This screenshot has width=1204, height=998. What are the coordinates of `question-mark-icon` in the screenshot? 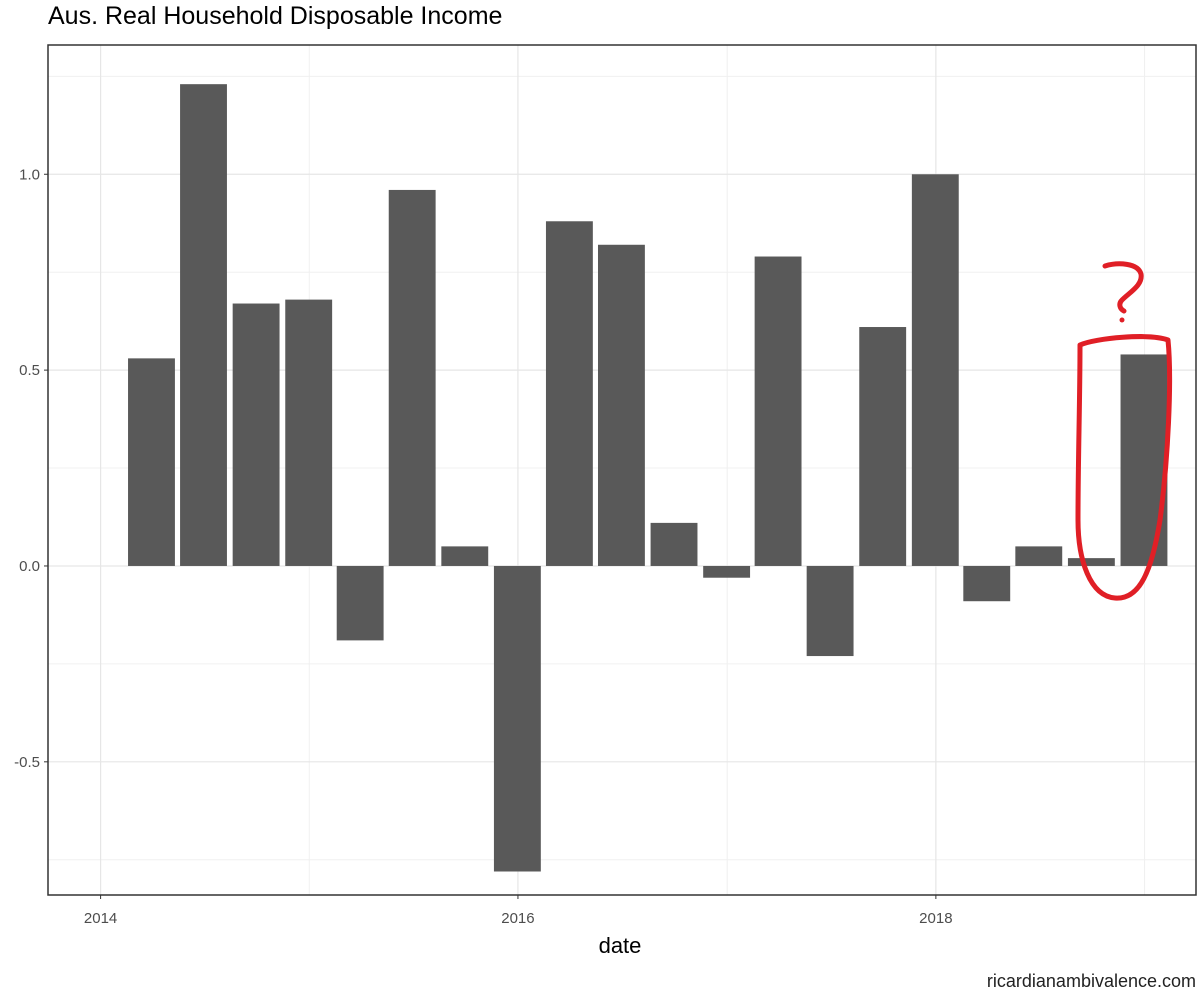 It's located at (1123, 287).